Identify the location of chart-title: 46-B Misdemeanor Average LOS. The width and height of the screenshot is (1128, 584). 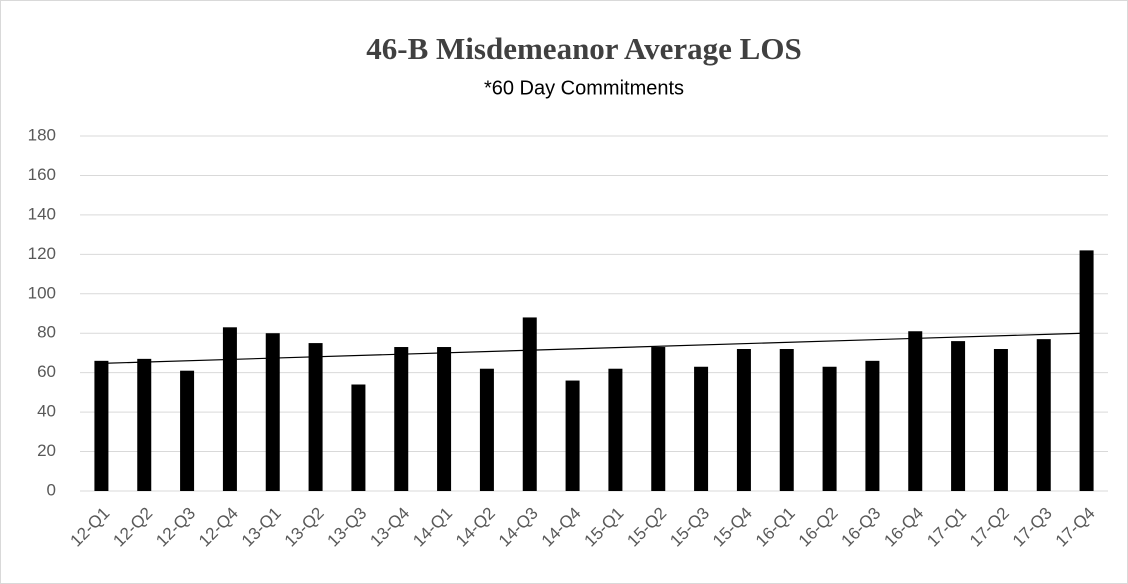
(583, 48).